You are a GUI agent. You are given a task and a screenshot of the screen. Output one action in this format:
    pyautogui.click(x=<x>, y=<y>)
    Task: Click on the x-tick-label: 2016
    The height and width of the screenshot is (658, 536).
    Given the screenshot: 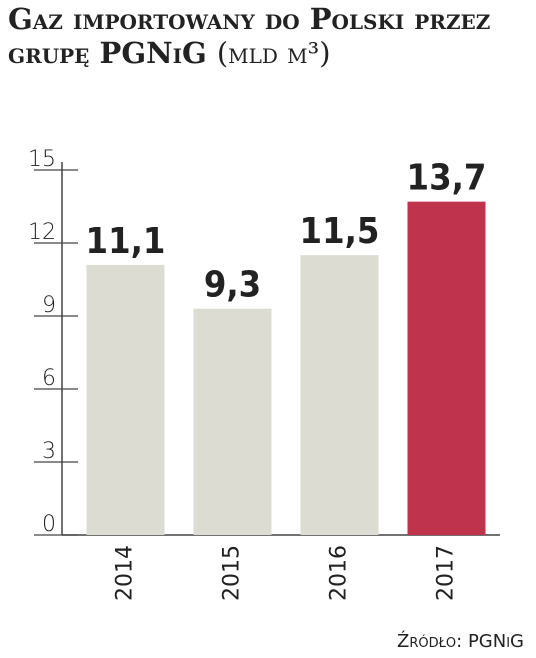 What is the action you would take?
    pyautogui.click(x=339, y=573)
    